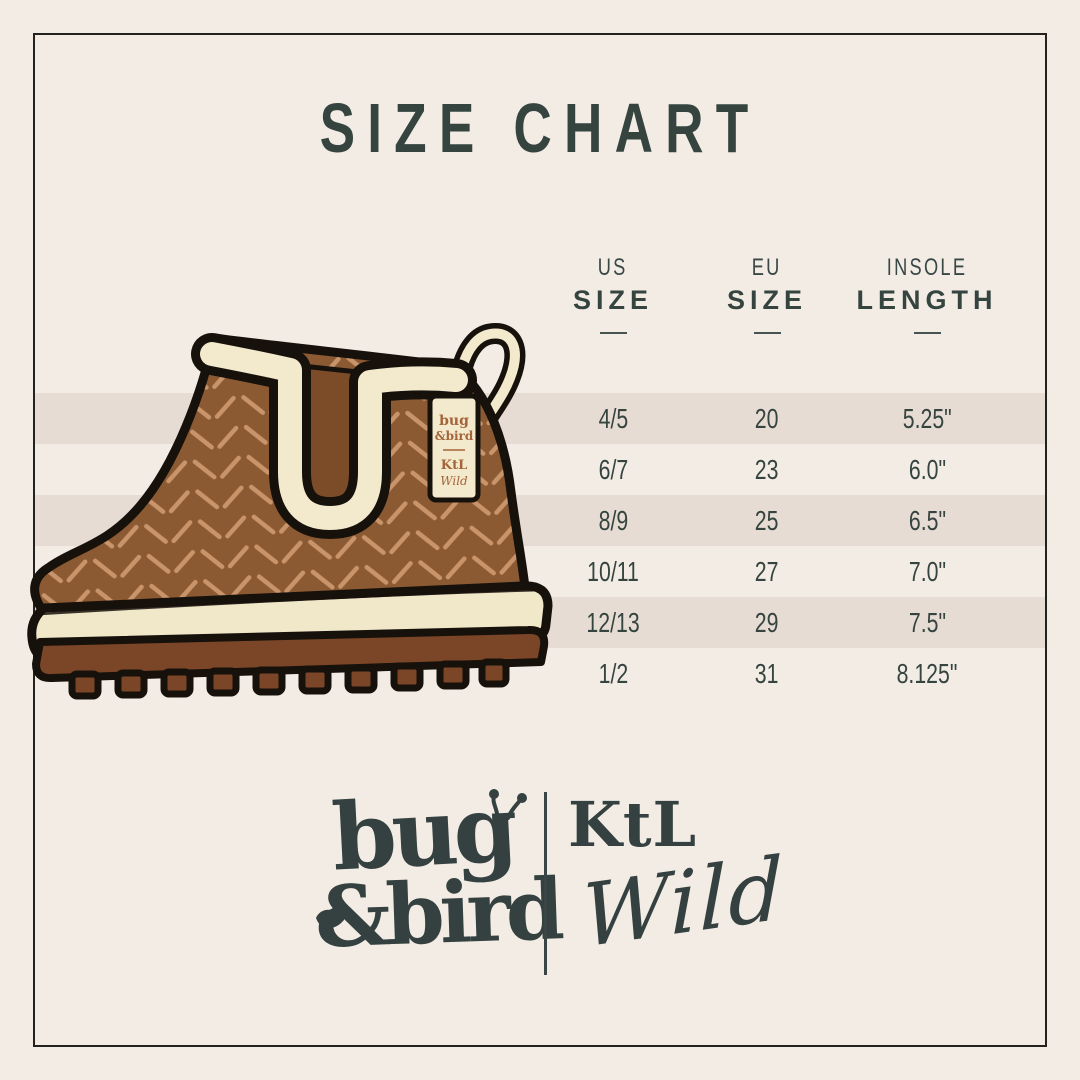 Image resolution: width=1080 pixels, height=1080 pixels. Describe the element at coordinates (508, 804) in the screenshot. I see `bug-antennae-icon` at that location.